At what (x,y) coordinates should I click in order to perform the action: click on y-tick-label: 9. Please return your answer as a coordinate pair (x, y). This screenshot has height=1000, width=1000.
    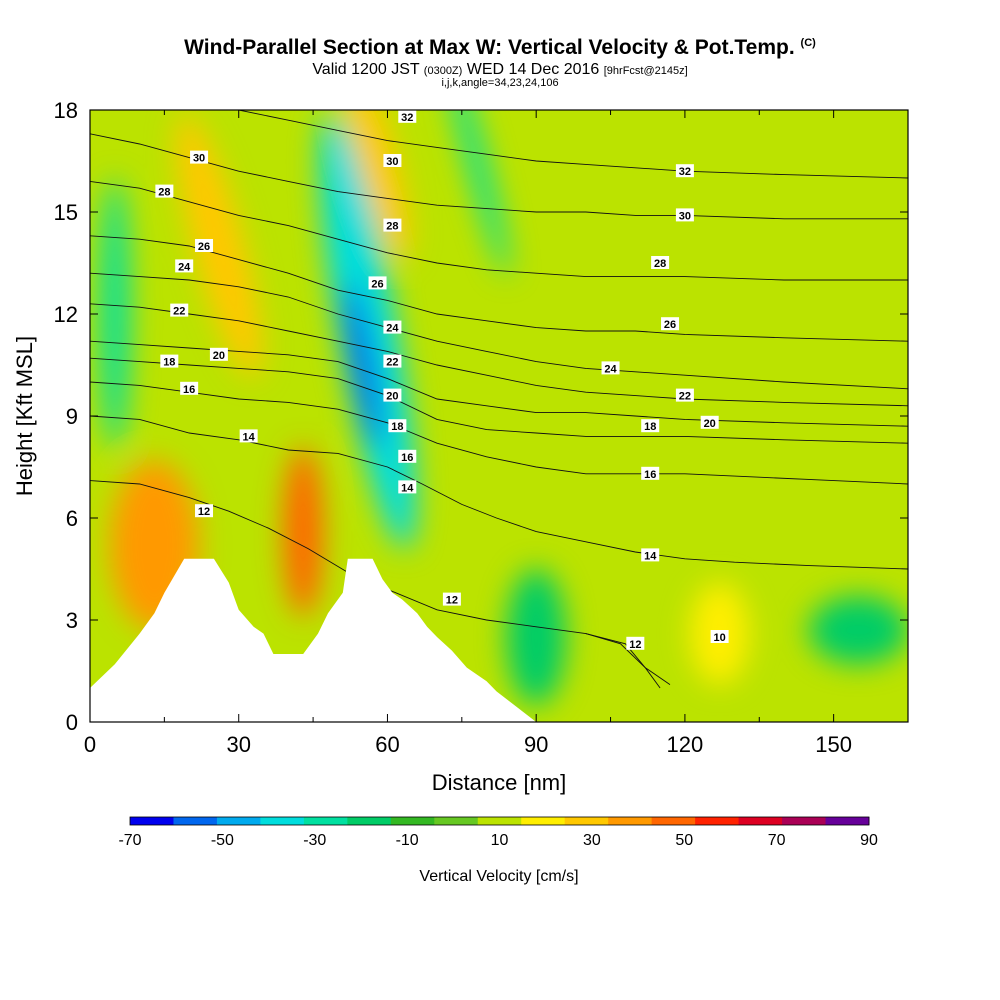
    Looking at the image, I should click on (72, 416).